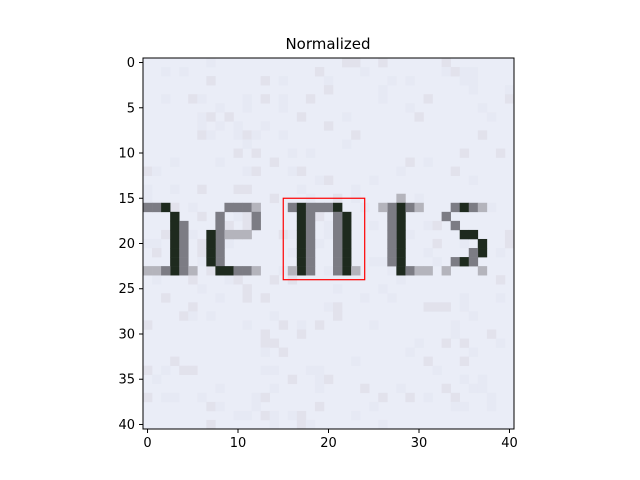 The height and width of the screenshot is (480, 640). I want to click on y-axis: 0 5 10 15 20 25 30 35 40, so click(130, 244).